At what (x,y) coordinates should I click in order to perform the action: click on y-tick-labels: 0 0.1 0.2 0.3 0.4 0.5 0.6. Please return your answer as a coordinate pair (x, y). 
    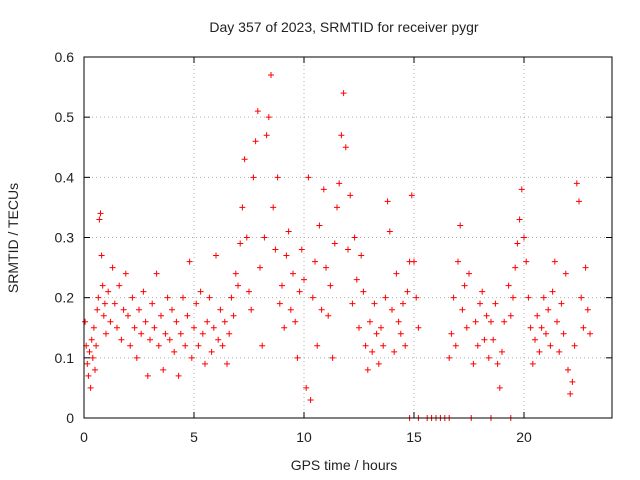
    Looking at the image, I should click on (65, 237).